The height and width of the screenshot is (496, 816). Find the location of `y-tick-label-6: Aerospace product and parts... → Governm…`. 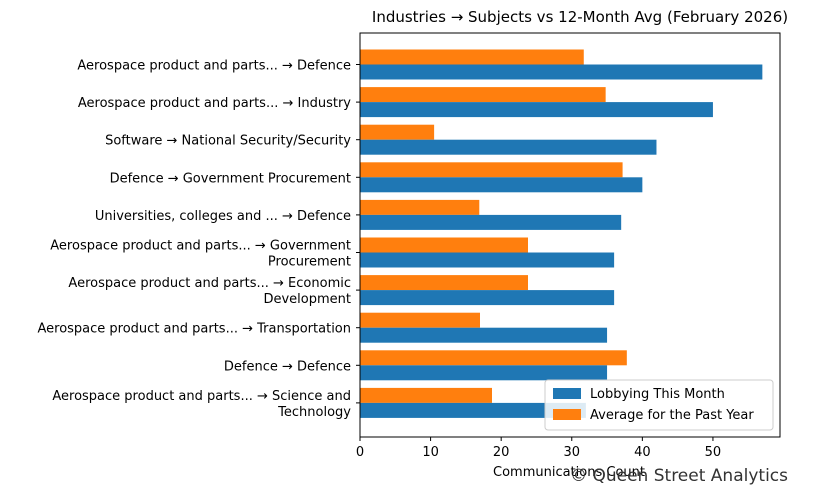

y-tick-label-6: Aerospace product and parts... → Governm… is located at coordinates (200, 254).